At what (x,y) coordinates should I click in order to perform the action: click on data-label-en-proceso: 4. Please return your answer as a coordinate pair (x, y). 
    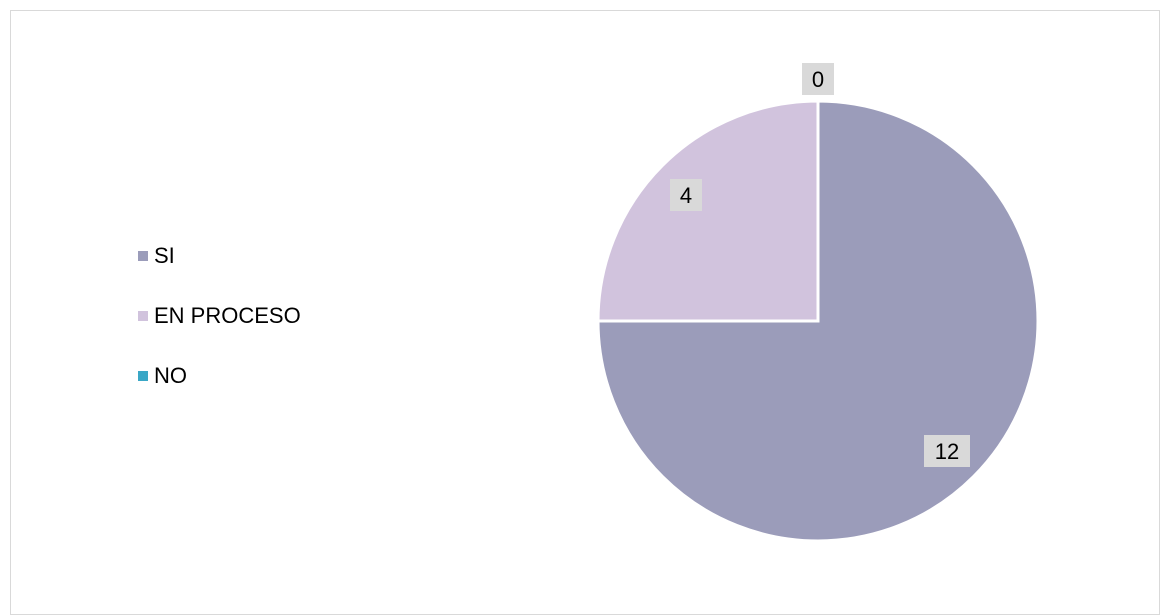
    Looking at the image, I should click on (686, 195).